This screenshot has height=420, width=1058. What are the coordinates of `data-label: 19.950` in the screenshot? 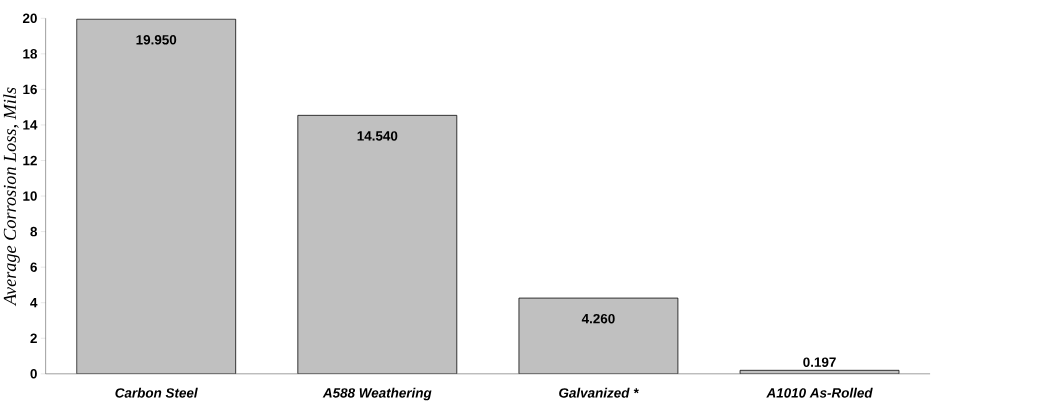 It's located at (156, 39).